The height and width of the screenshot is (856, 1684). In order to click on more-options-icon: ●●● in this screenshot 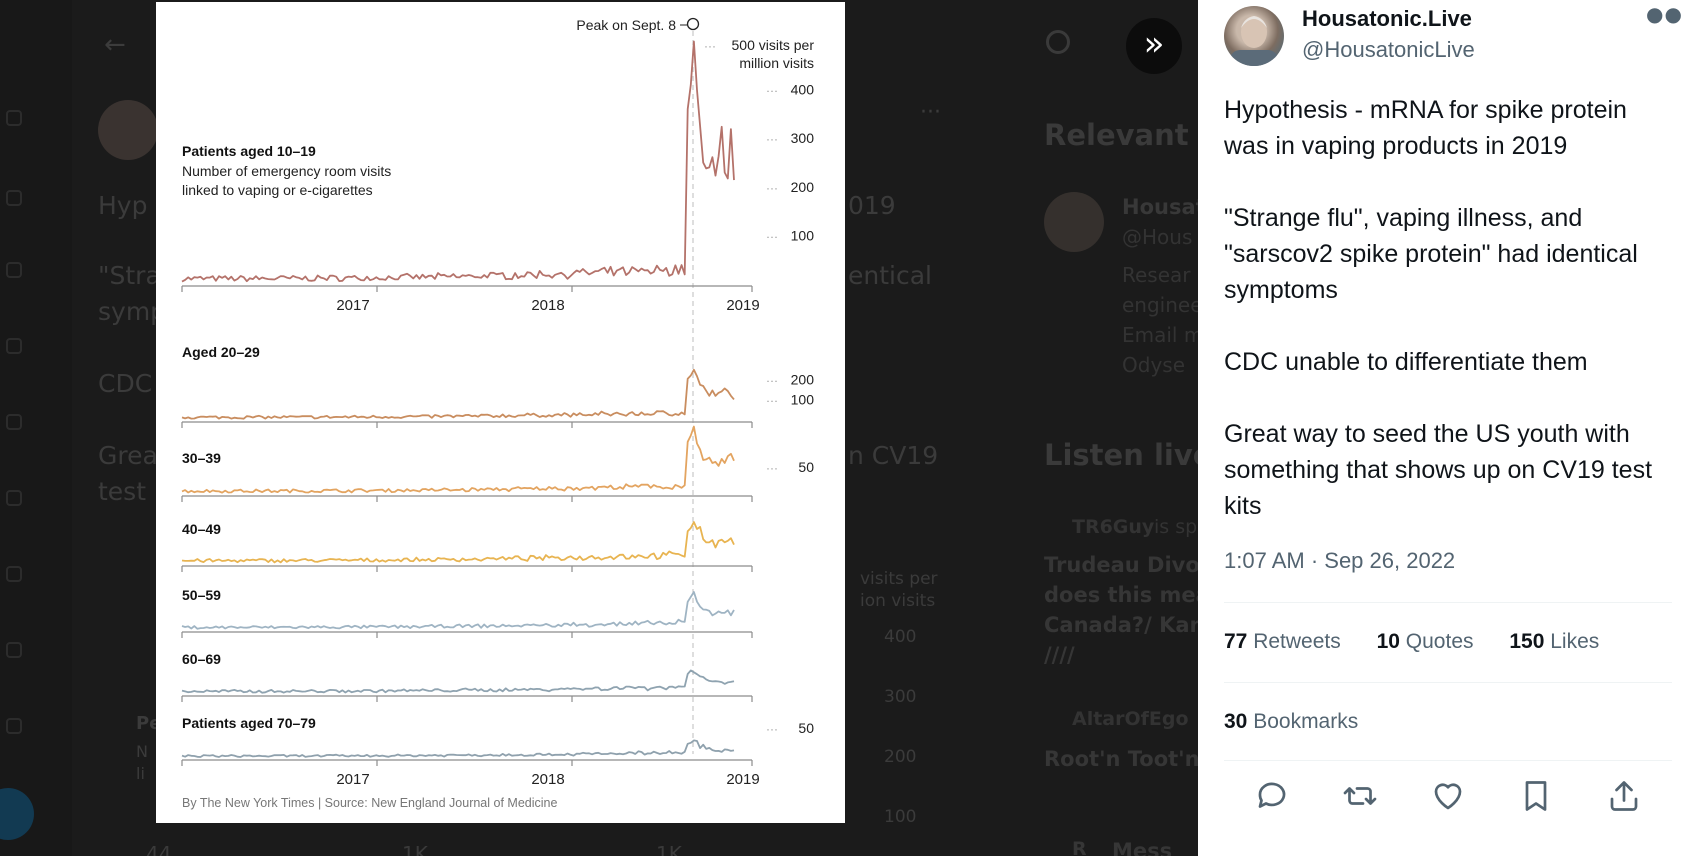, I will do `click(1665, 14)`.